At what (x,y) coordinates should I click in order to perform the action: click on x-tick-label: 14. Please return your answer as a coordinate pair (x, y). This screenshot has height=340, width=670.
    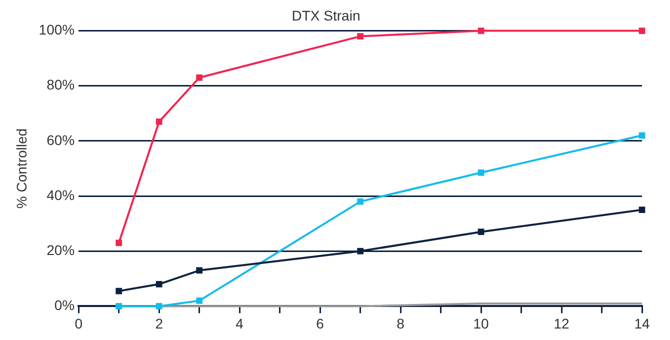
    Looking at the image, I should click on (642, 323).